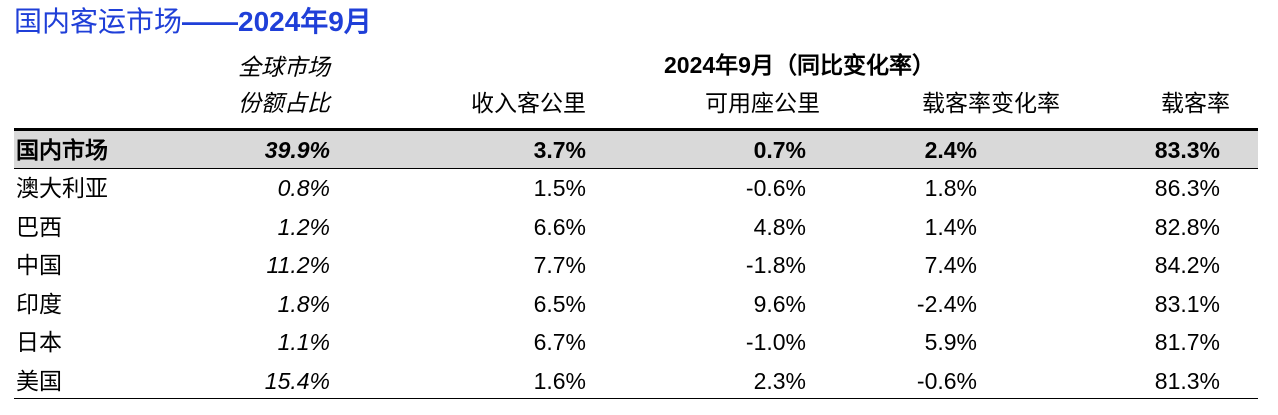 The image size is (1278, 415). What do you see at coordinates (636, 342) in the screenshot?
I see `table-row: 日本 1.1% 6.7% -1.0% 5.9% 81.7%` at bounding box center [636, 342].